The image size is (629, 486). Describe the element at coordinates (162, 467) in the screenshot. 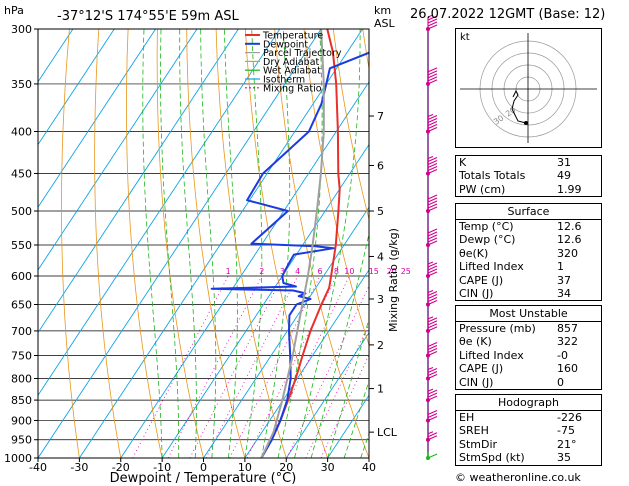

I see `temperature-tick-label: -10` at that location.